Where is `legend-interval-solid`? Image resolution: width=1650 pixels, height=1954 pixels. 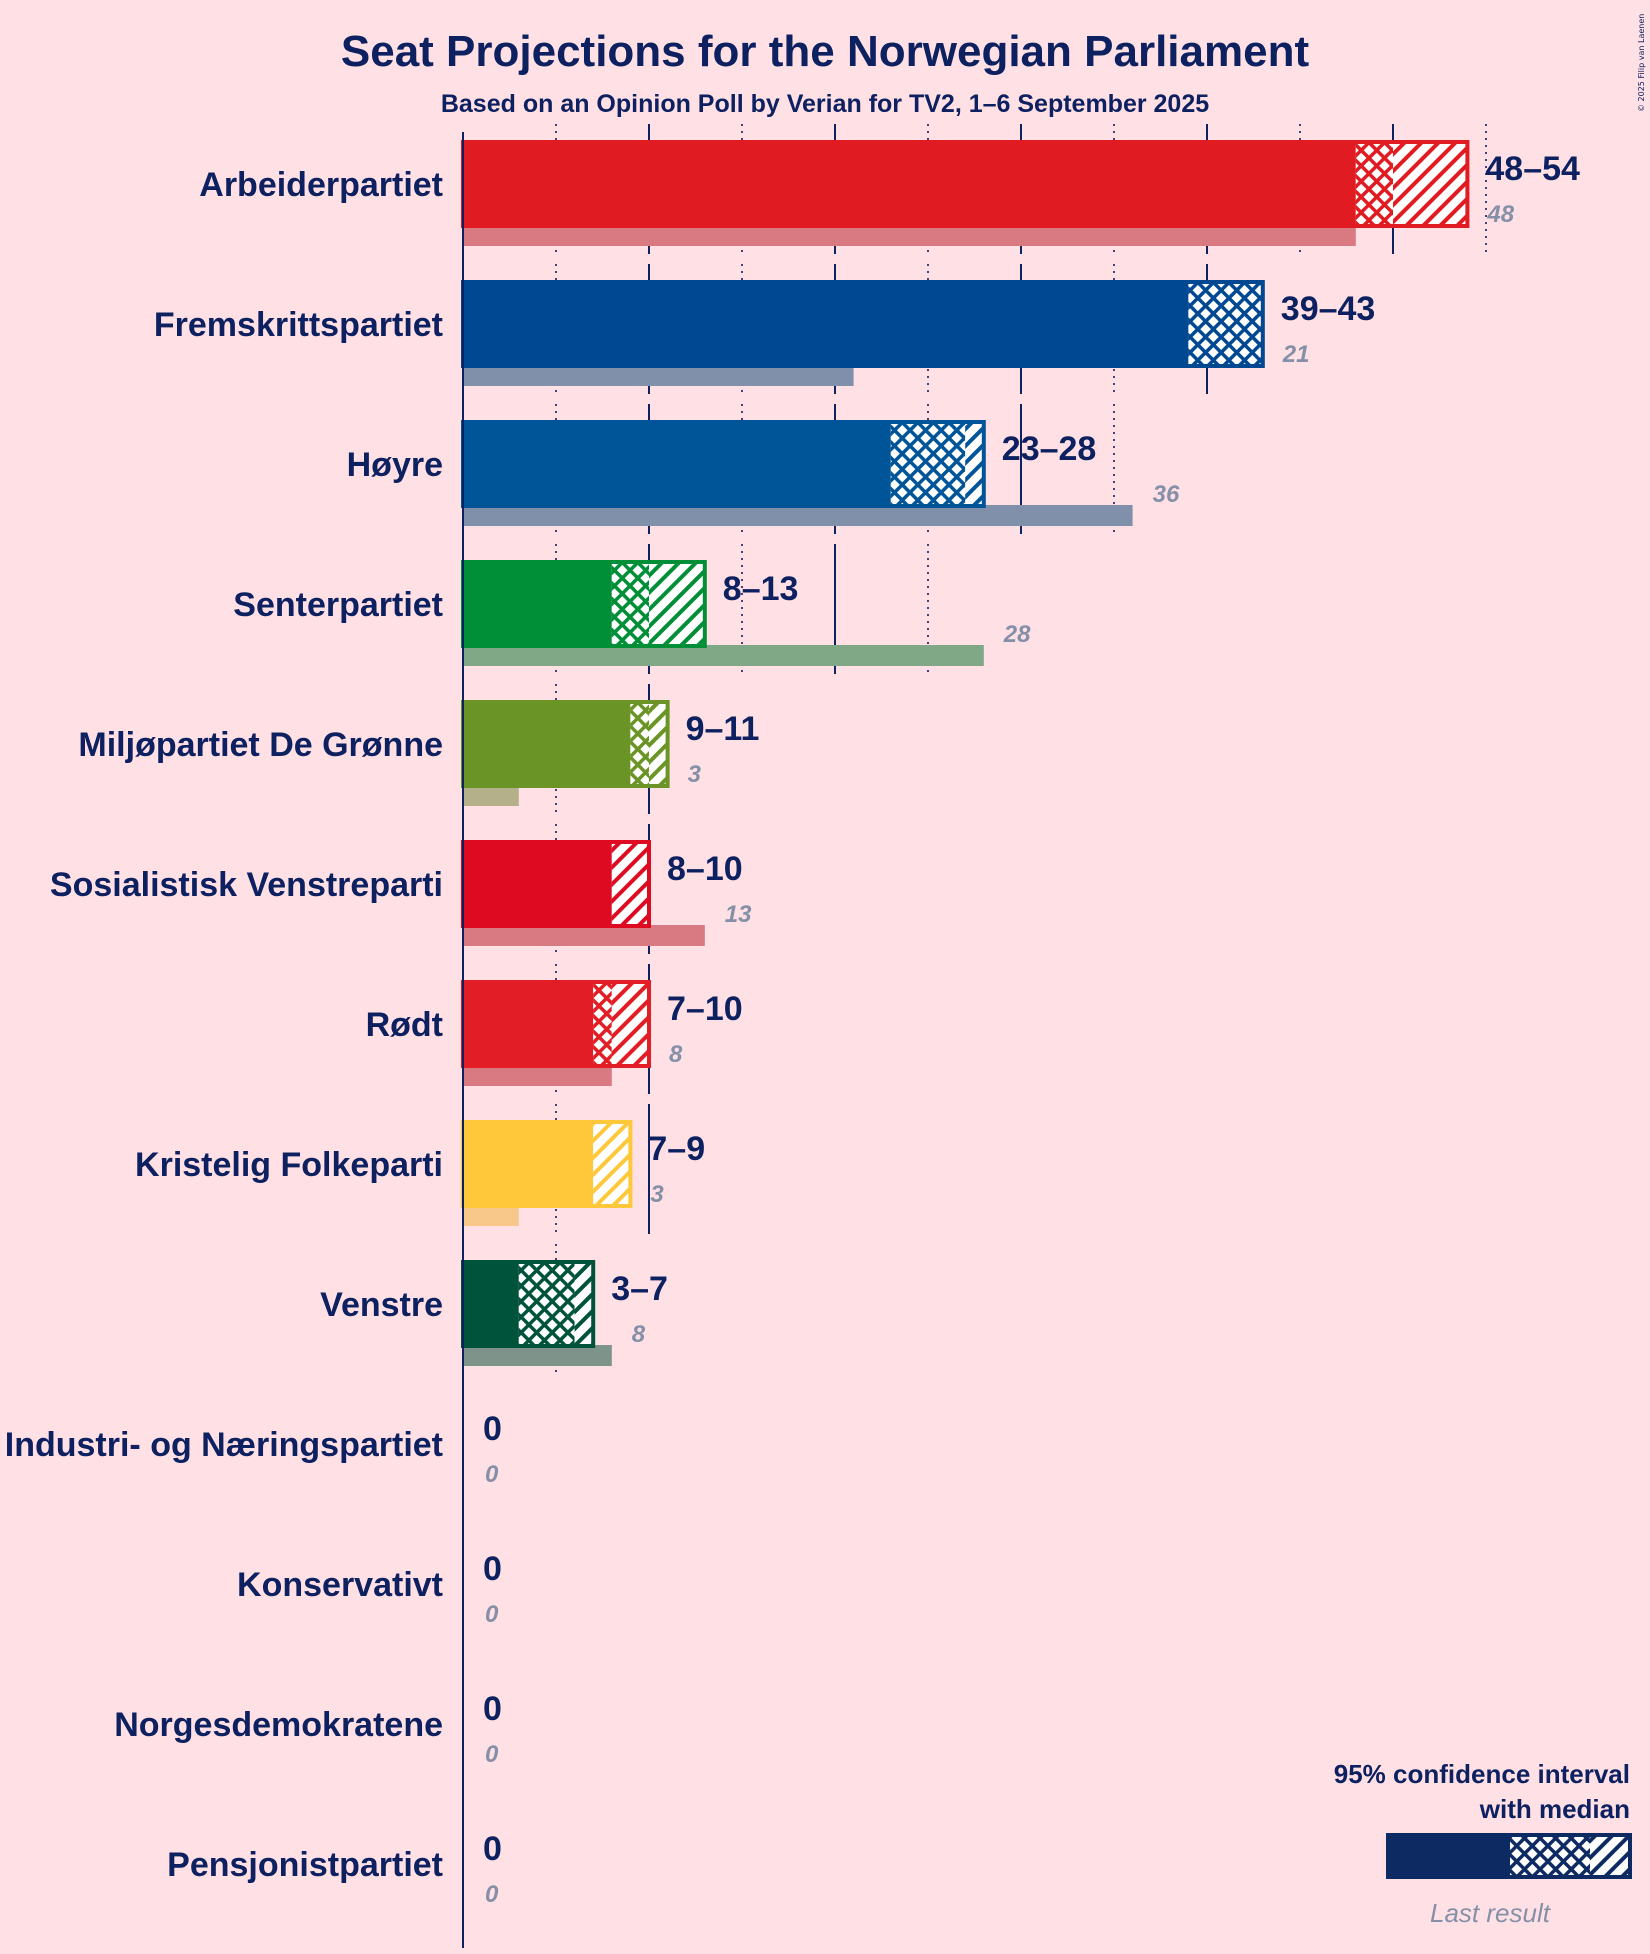
legend-interval-solid is located at coordinates (1449, 1856).